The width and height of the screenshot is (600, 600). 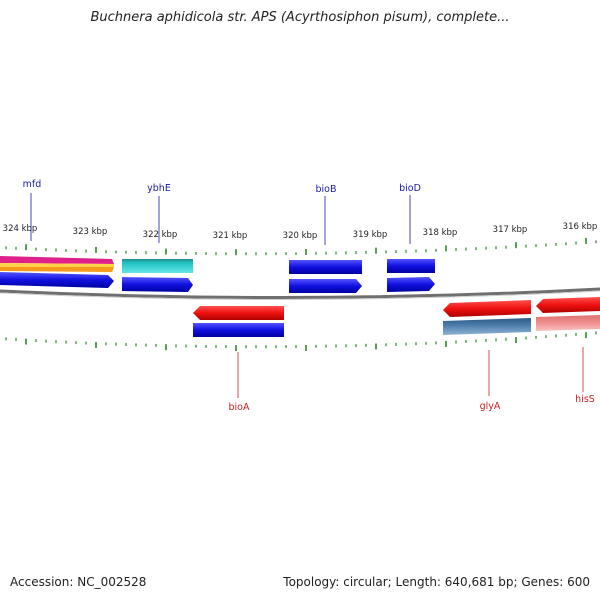 I want to click on feature-gene-mfd-band, so click(x=57, y=265).